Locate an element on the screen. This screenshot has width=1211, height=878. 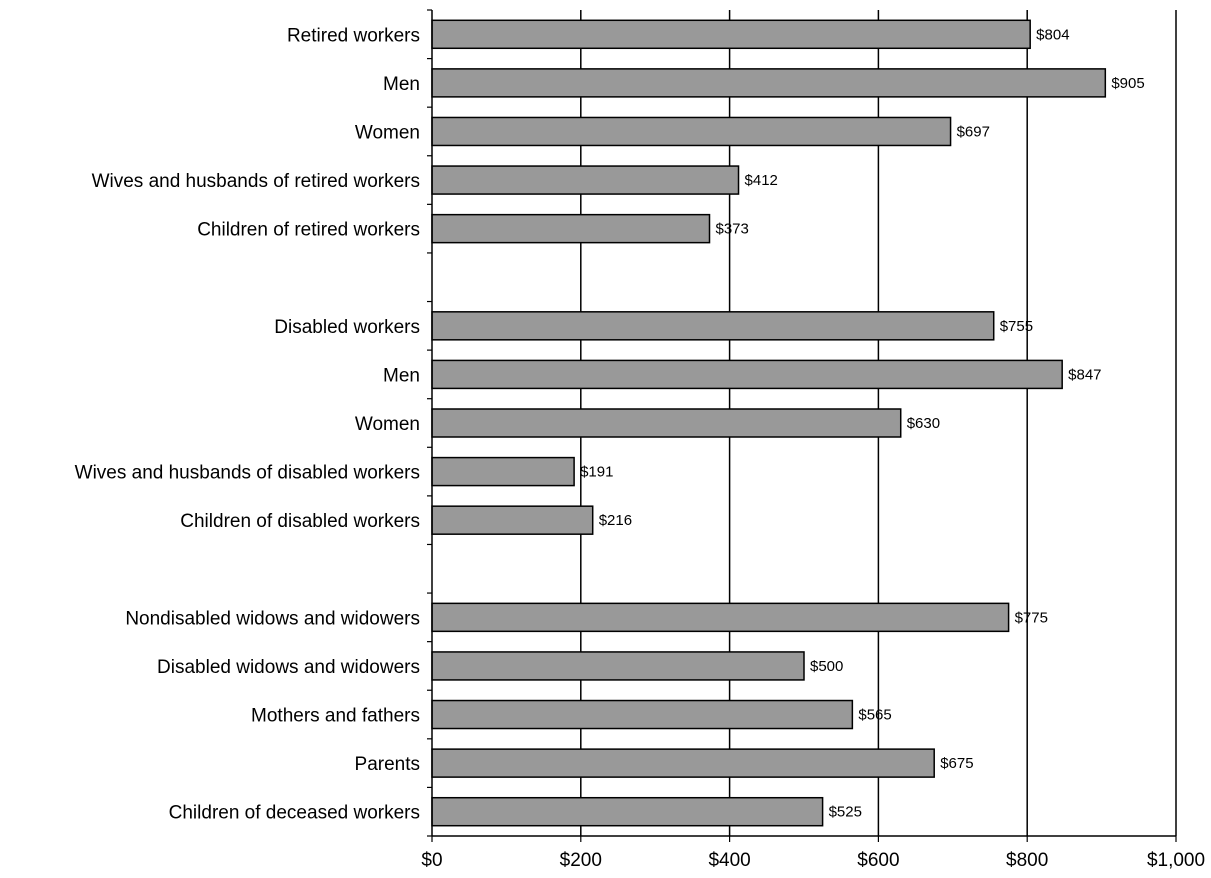
x-tick-label: $800 is located at coordinates (1027, 860).